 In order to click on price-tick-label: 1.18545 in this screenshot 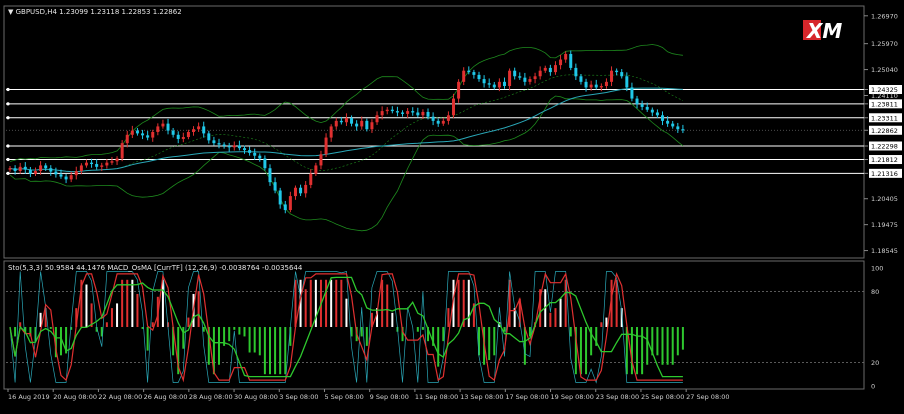, I will do `click(884, 251)`.